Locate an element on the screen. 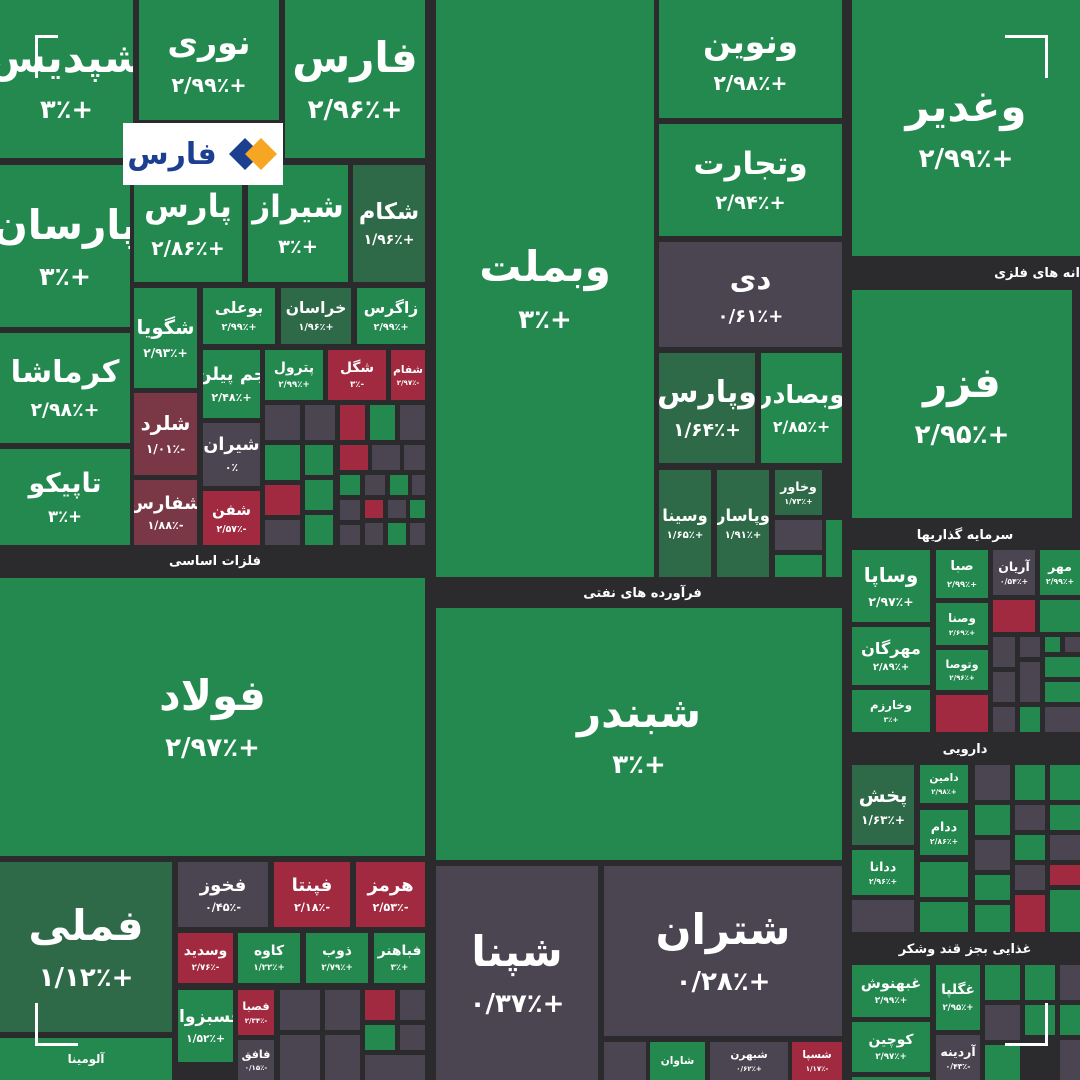  stock-tile: وپارس +۱/۶۴٪ is located at coordinates (707, 408).